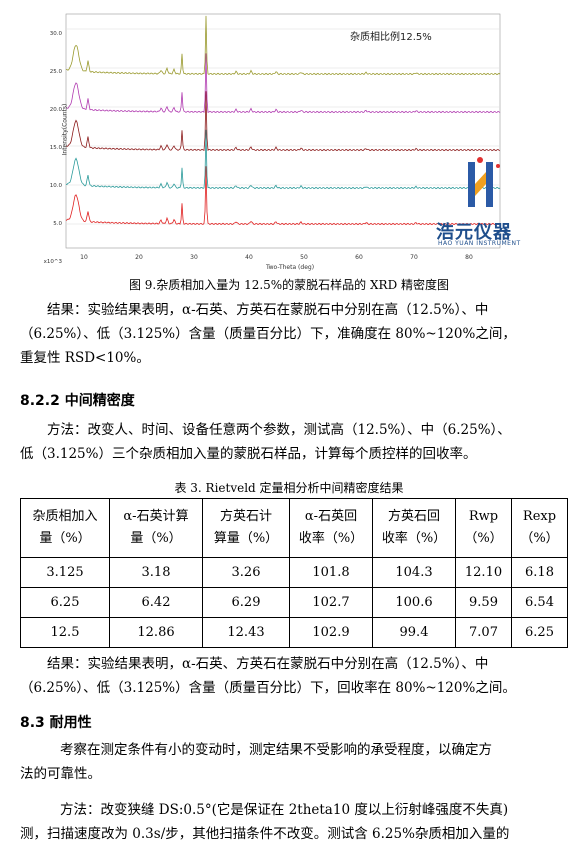 The height and width of the screenshot is (850, 578). I want to click on robustness-paragraph: 考察在测定条件有小的变动时，测定结果不受影响的承受程度，以确定方 法的可靠性。, so click(290, 762).